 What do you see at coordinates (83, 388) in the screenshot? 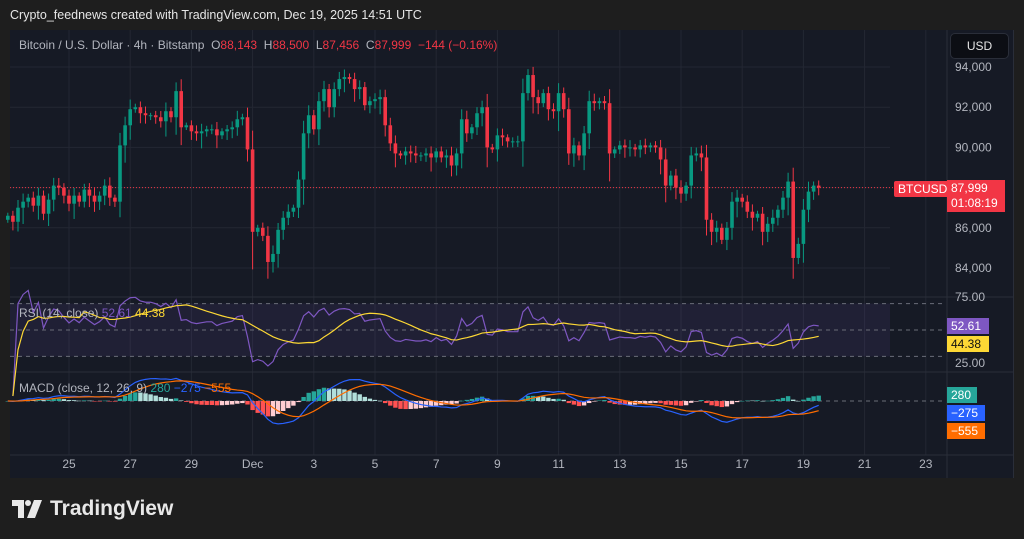
I see `macd-title: MACD (close, 12, 26, 9)` at bounding box center [83, 388].